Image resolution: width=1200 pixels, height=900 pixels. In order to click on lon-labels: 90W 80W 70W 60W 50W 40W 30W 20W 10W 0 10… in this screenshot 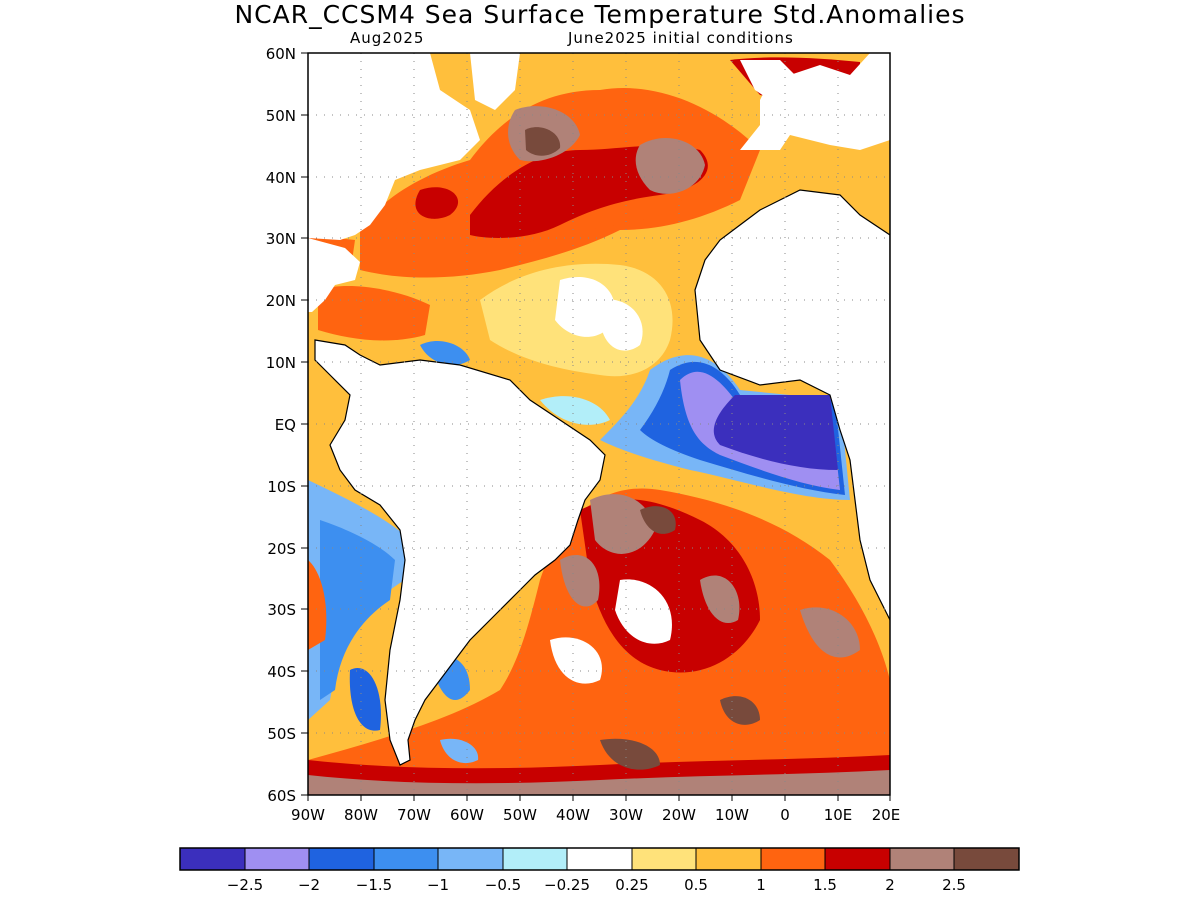, I will do `click(595, 815)`.